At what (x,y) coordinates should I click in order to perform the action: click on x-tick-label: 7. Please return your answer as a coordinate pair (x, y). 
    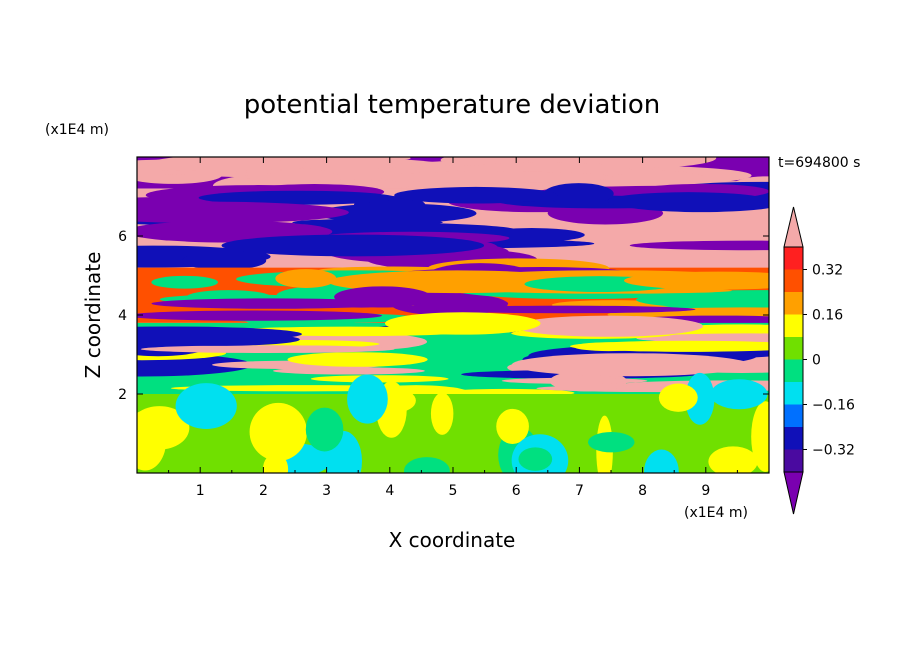
    Looking at the image, I should click on (579, 491).